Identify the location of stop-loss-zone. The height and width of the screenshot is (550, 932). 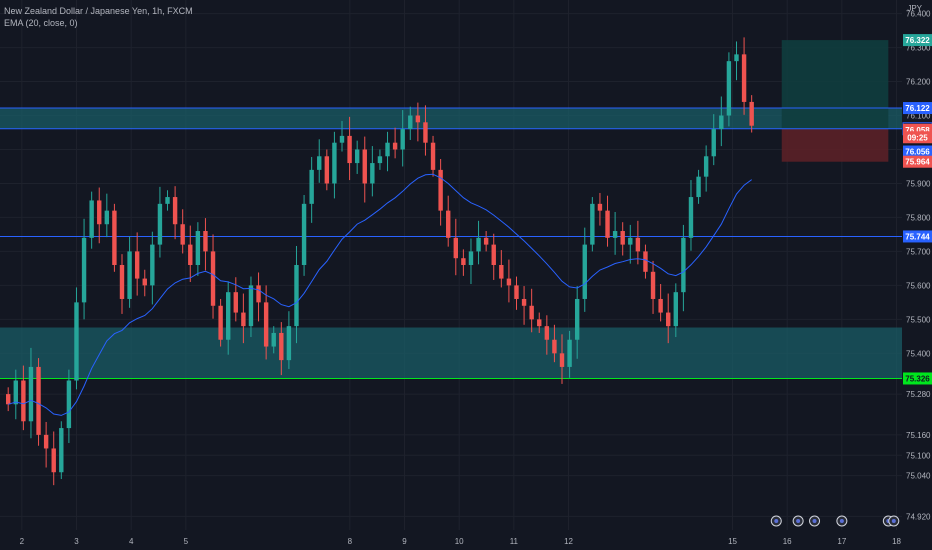
(835, 145).